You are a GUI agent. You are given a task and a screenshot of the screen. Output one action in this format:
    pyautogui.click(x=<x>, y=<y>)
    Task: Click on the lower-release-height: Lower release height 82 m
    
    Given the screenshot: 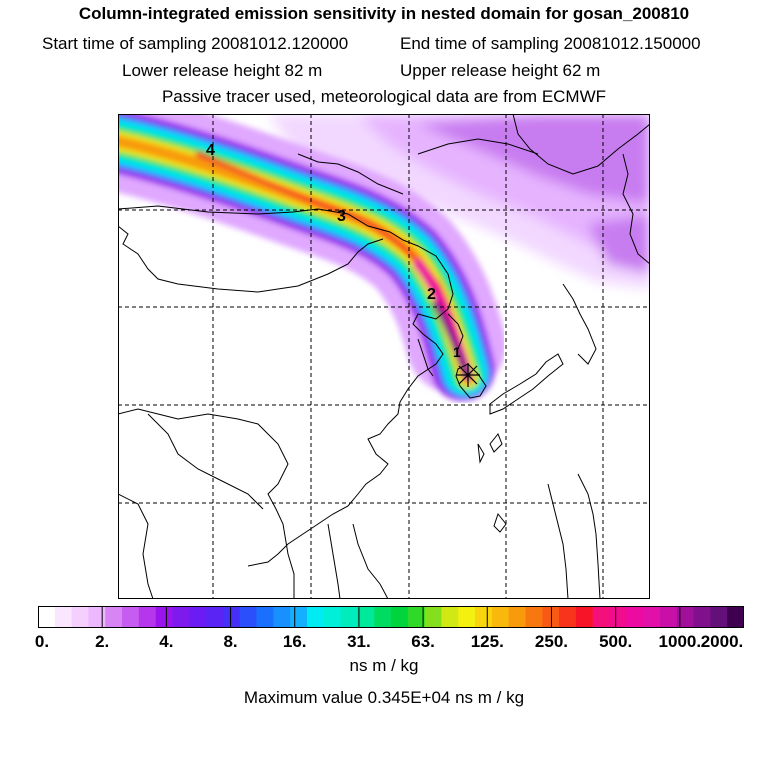 What is the action you would take?
    pyautogui.click(x=222, y=70)
    